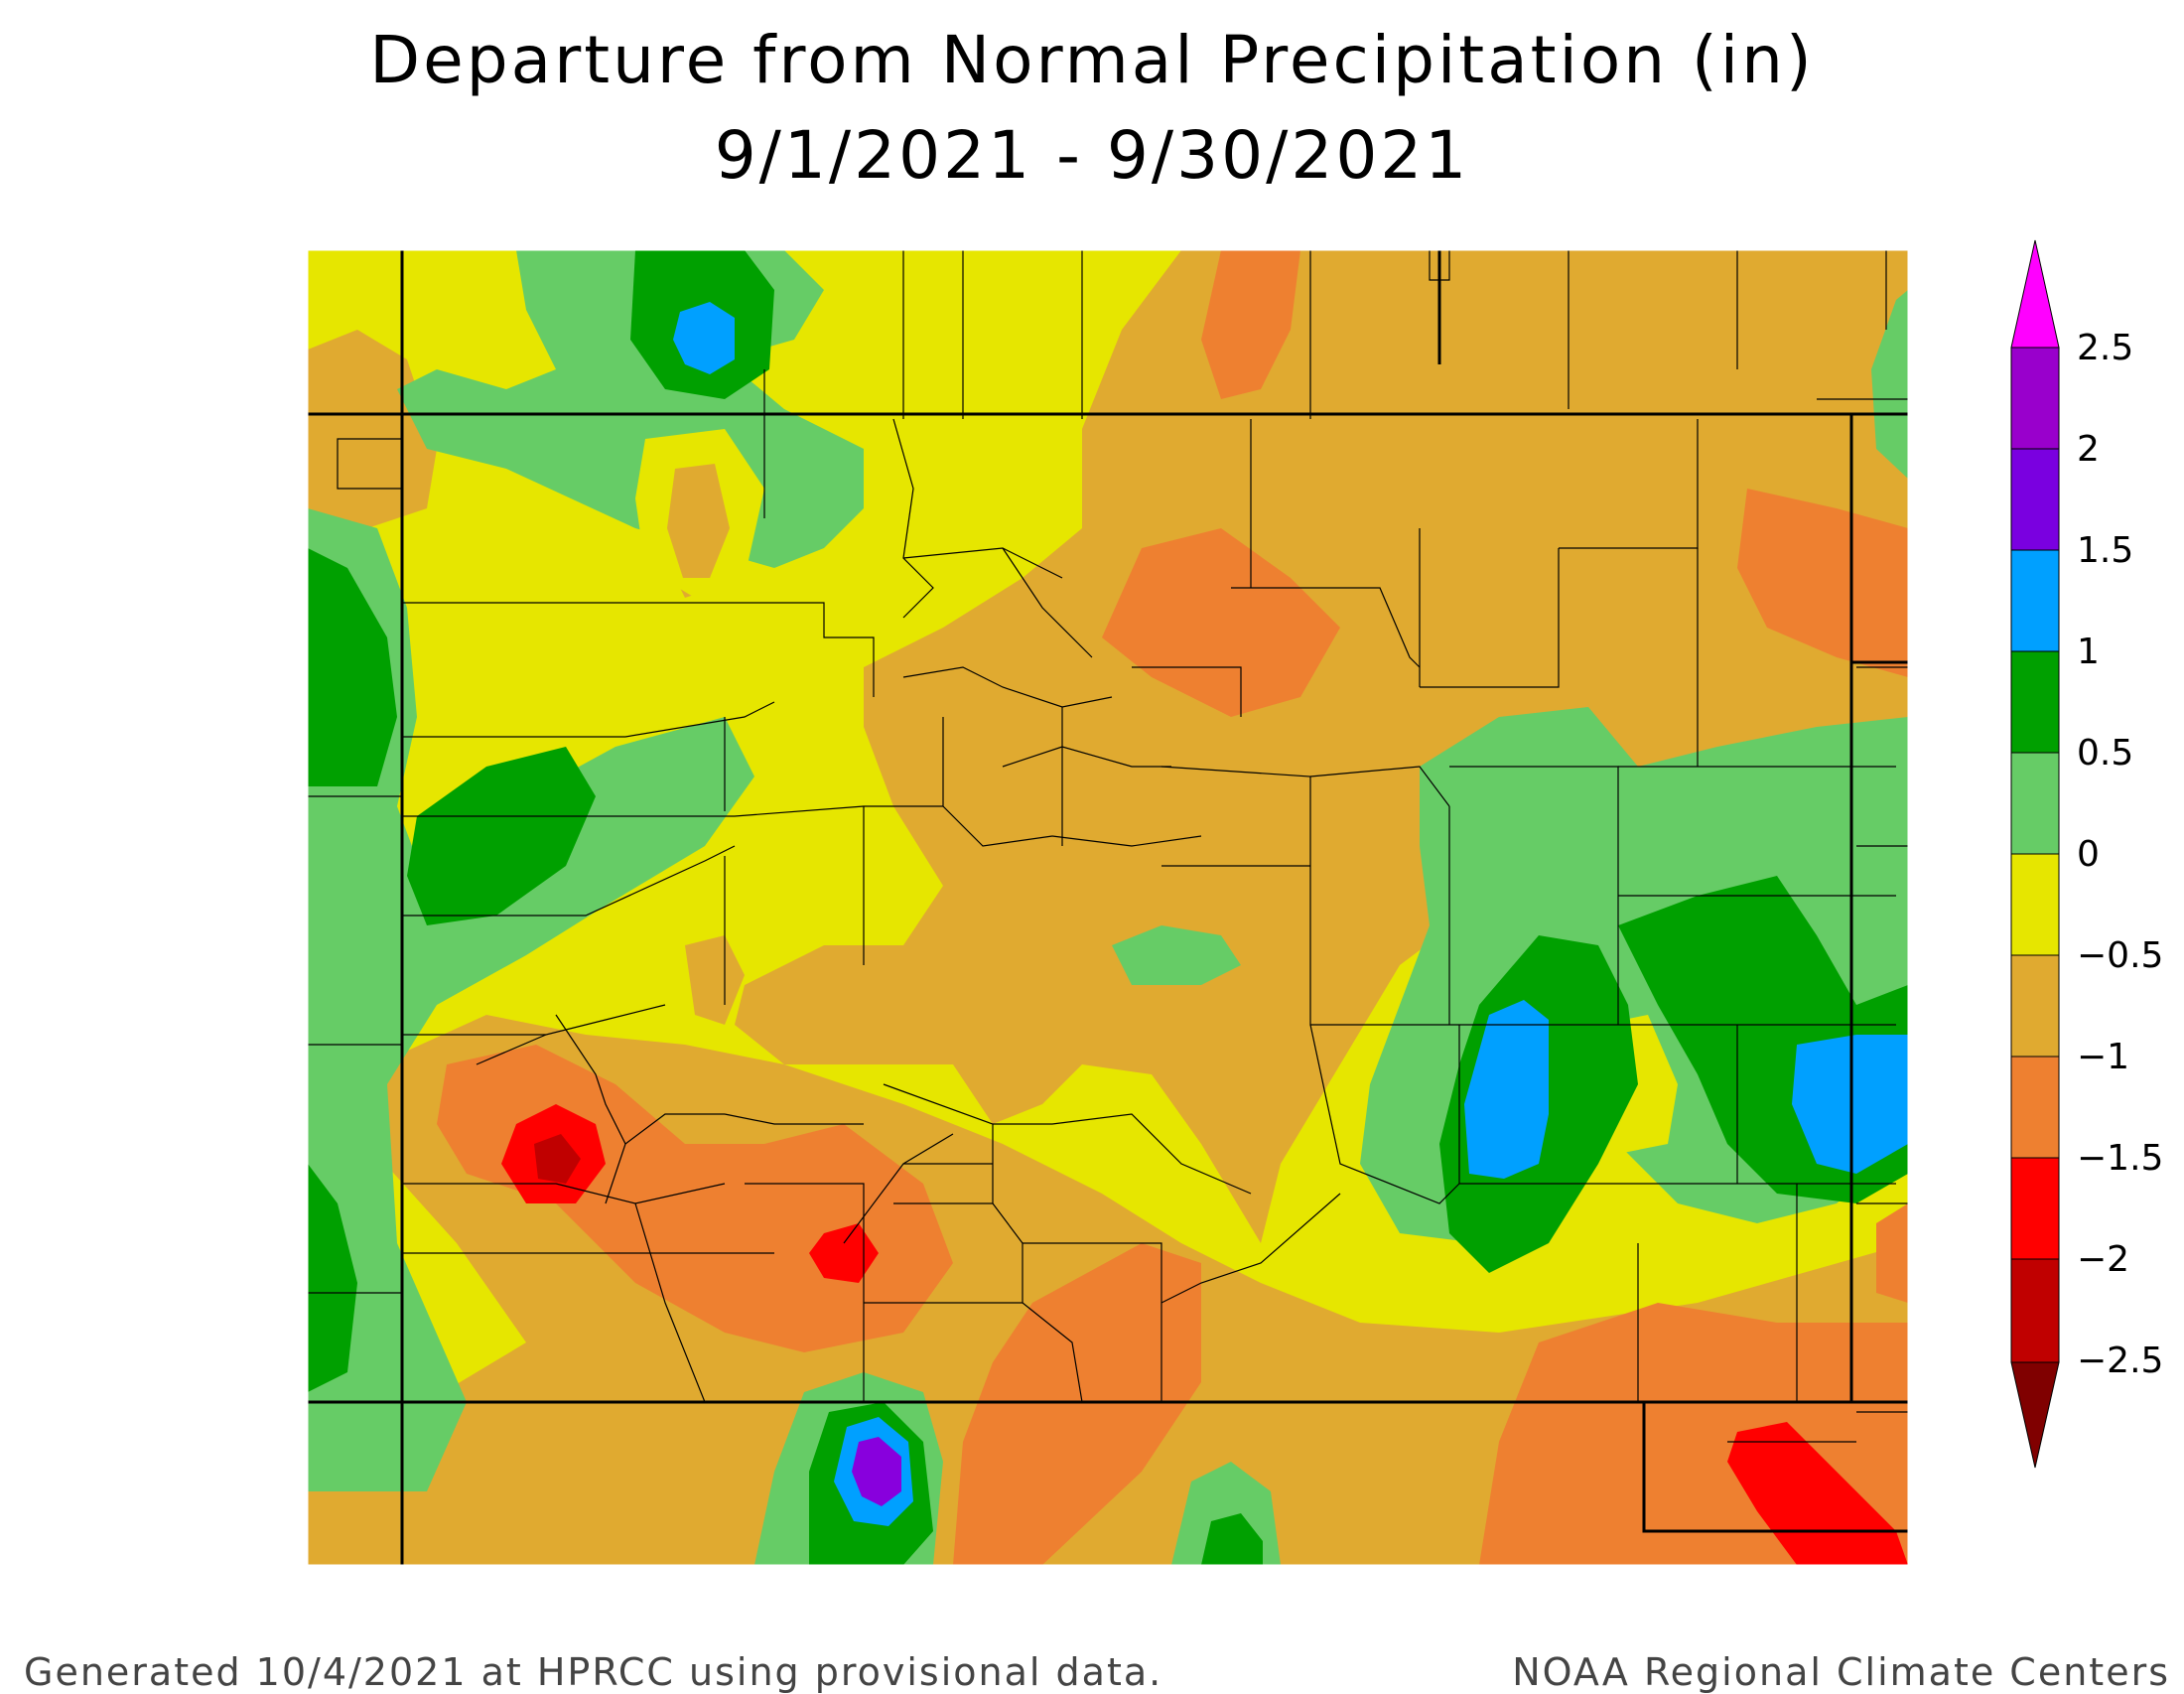 The height and width of the screenshot is (1694, 2184). What do you see at coordinates (501, 836) in the screenshot?
I see `contour-green-west` at bounding box center [501, 836].